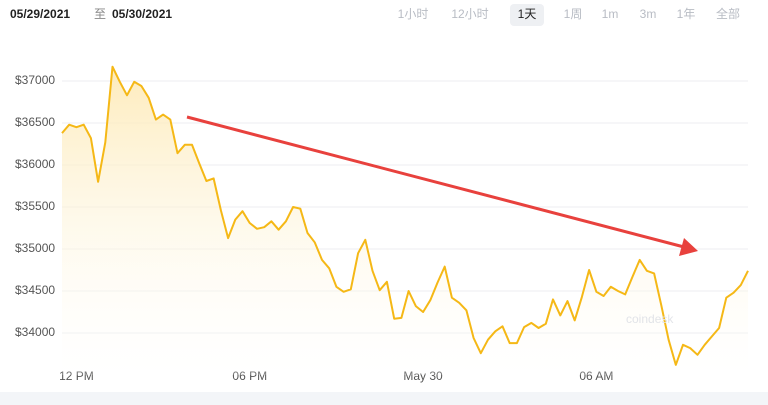 This screenshot has width=768, height=405. I want to click on y-tick-label: $36500, so click(35, 122).